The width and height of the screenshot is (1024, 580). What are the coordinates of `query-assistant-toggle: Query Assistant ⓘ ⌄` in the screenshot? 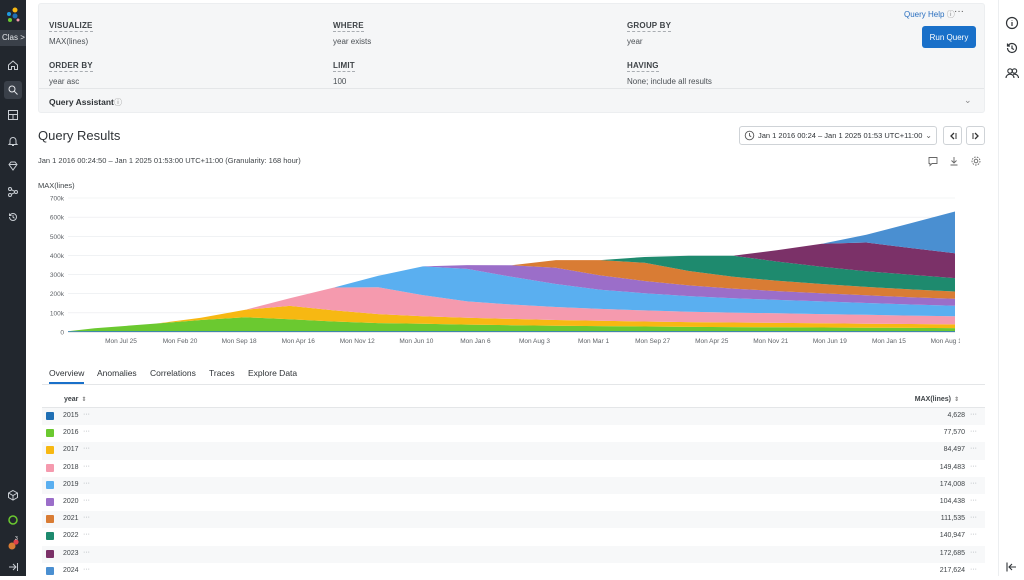 It's located at (511, 100).